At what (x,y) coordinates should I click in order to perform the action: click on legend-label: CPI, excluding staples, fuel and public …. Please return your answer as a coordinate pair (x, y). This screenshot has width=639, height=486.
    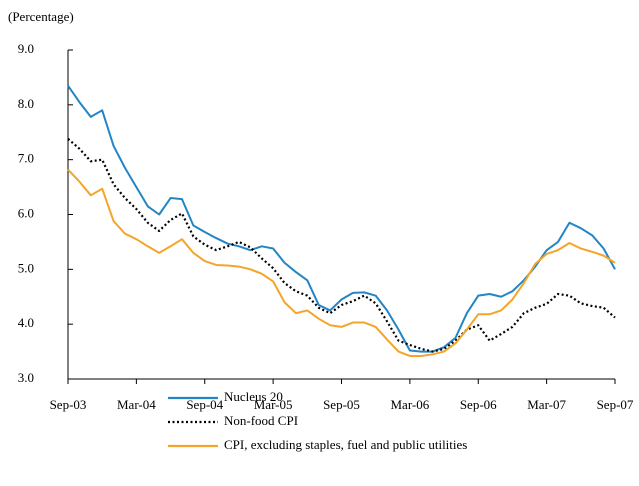
    Looking at the image, I should click on (345, 444).